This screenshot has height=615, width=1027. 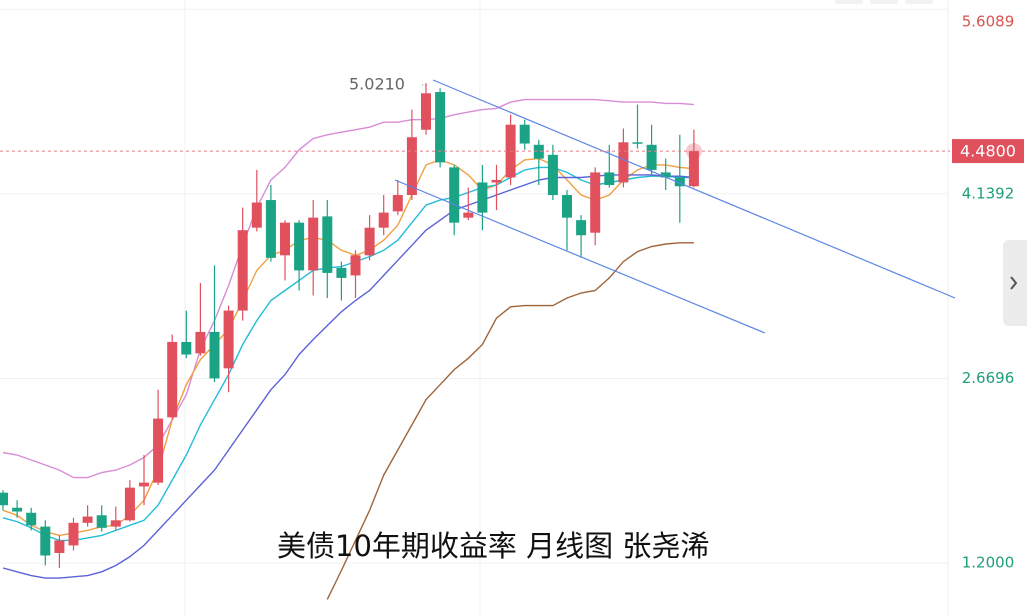 I want to click on nav-chevron, so click(x=1014, y=283).